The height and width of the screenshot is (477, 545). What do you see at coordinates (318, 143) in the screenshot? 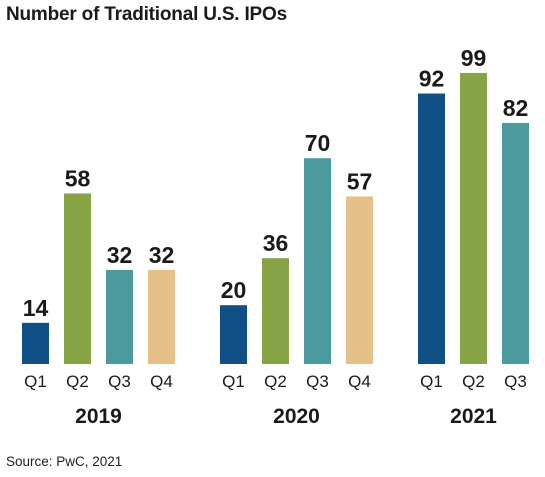
I see `value-label-2020-q3: 70` at bounding box center [318, 143].